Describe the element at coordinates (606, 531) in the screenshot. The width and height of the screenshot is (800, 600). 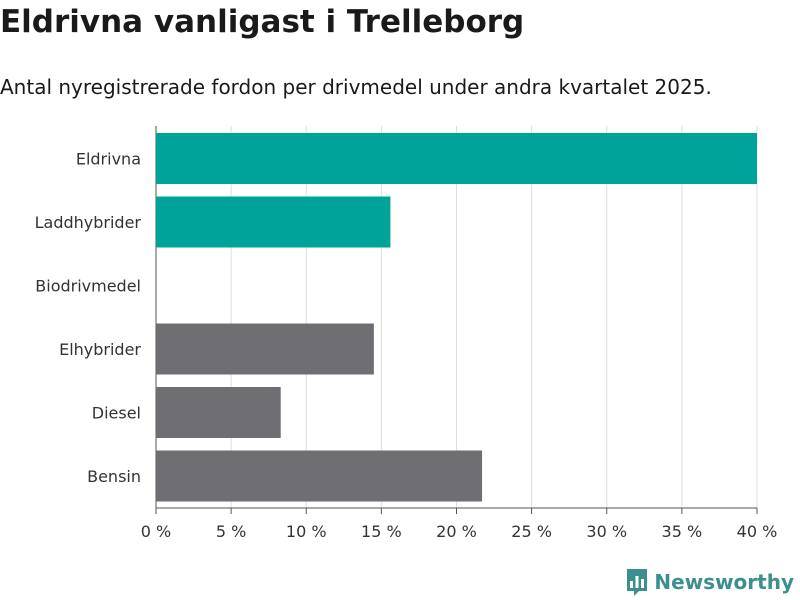
I see `x-tick-label: 30 %` at that location.